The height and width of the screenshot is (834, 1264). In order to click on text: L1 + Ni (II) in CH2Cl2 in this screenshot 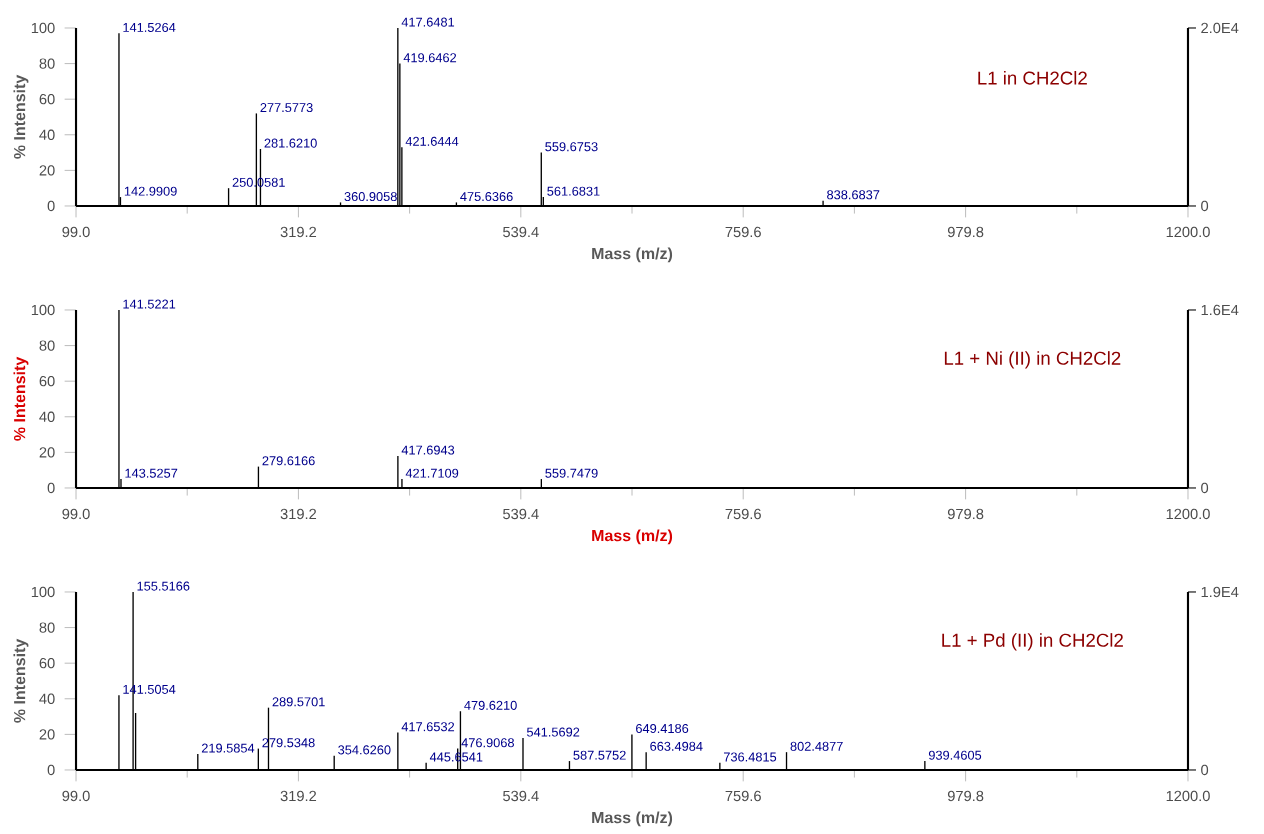, I will do `click(1032, 360)`.